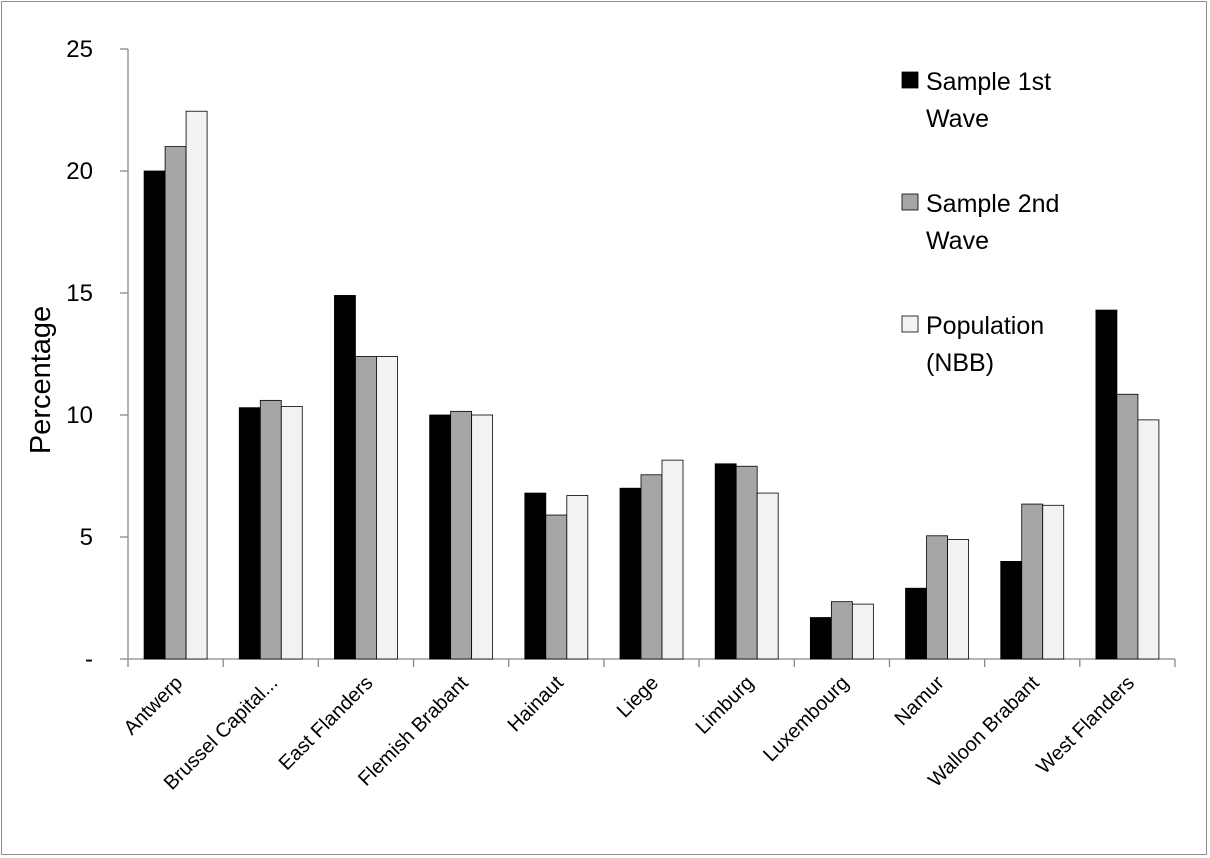 The height and width of the screenshot is (858, 1210). What do you see at coordinates (920, 701) in the screenshot?
I see `x-tick-label: Namur` at bounding box center [920, 701].